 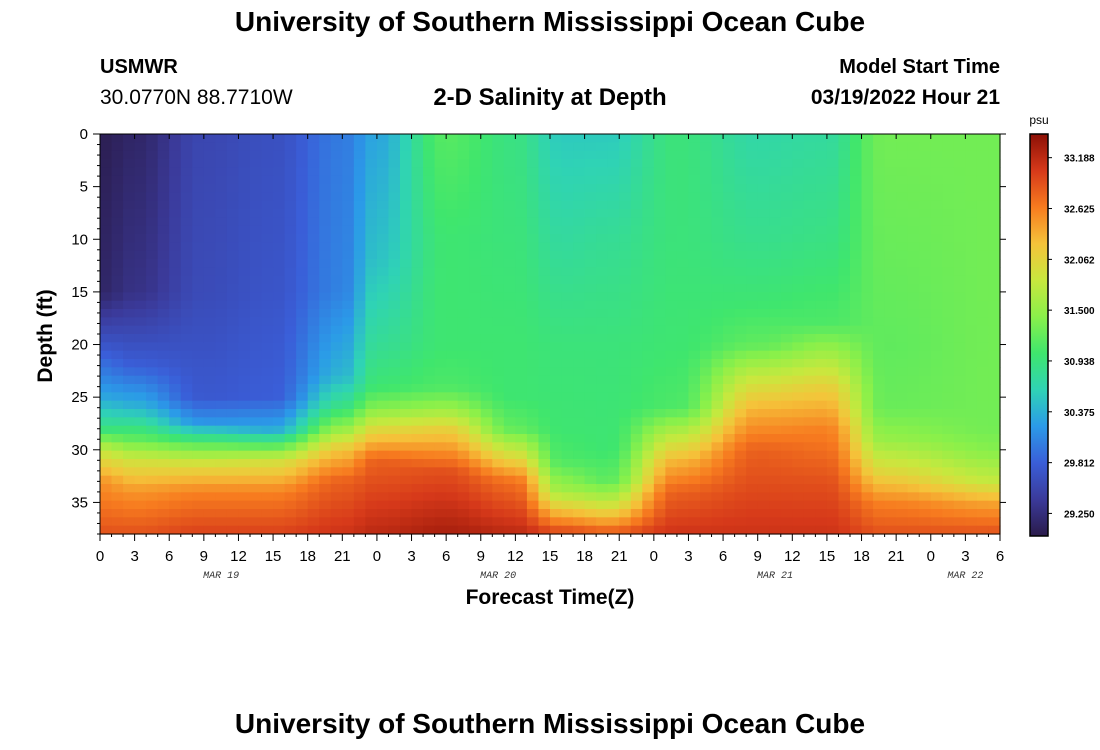 What do you see at coordinates (550, 97) in the screenshot?
I see `plot-title: 2-D Salinity at Depth` at bounding box center [550, 97].